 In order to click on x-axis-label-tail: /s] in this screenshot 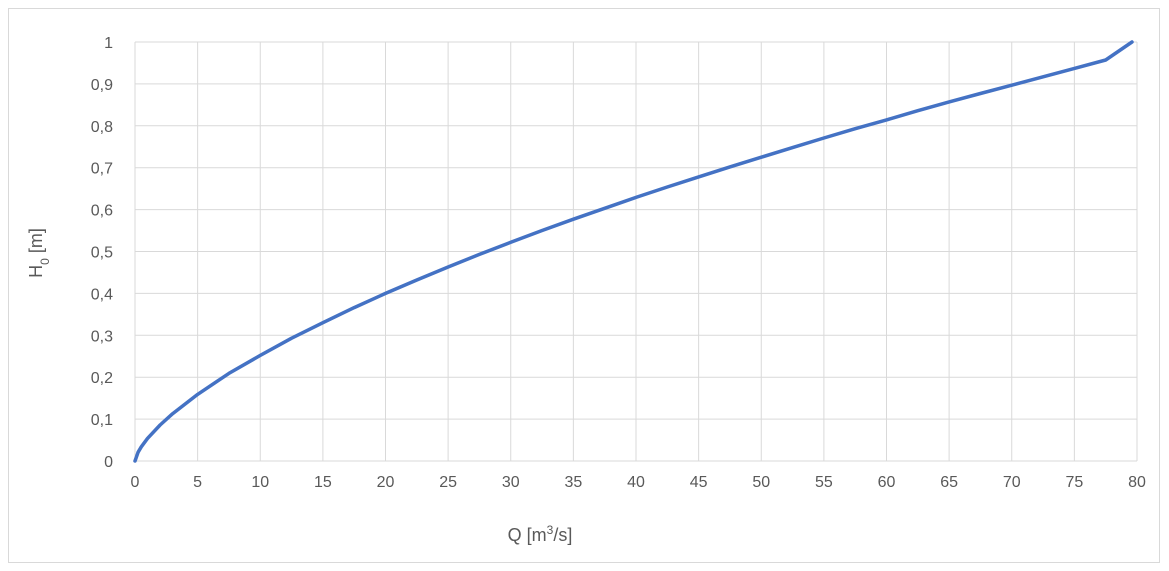, I will do `click(562, 535)`.